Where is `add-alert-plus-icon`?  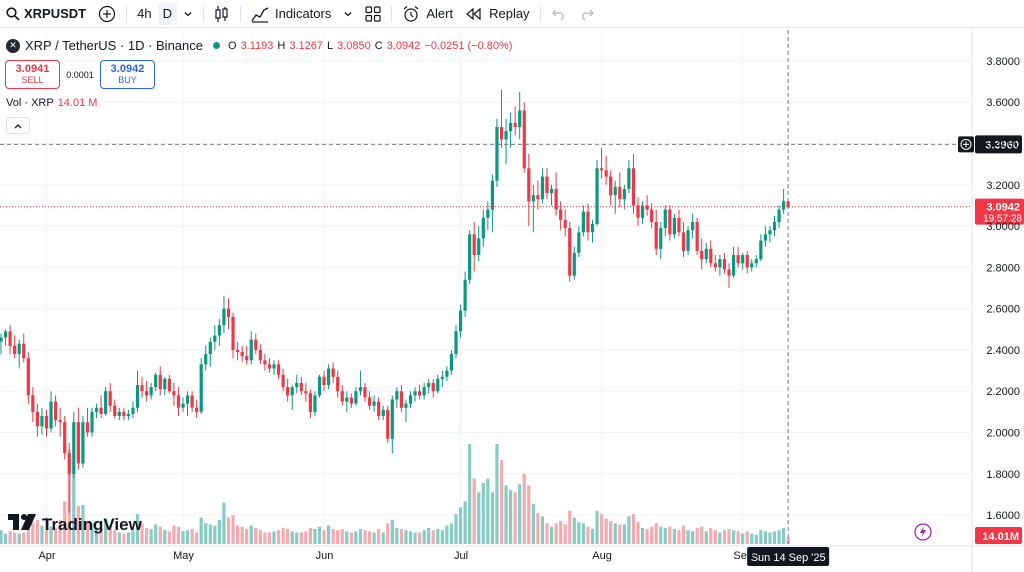
add-alert-plus-icon is located at coordinates (966, 144).